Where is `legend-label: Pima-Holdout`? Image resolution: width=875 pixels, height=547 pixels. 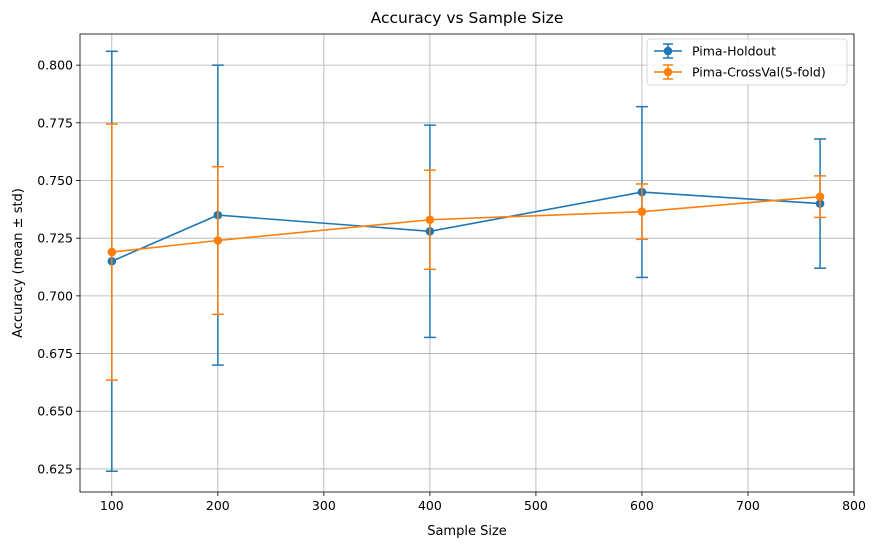 legend-label: Pima-Holdout is located at coordinates (734, 51).